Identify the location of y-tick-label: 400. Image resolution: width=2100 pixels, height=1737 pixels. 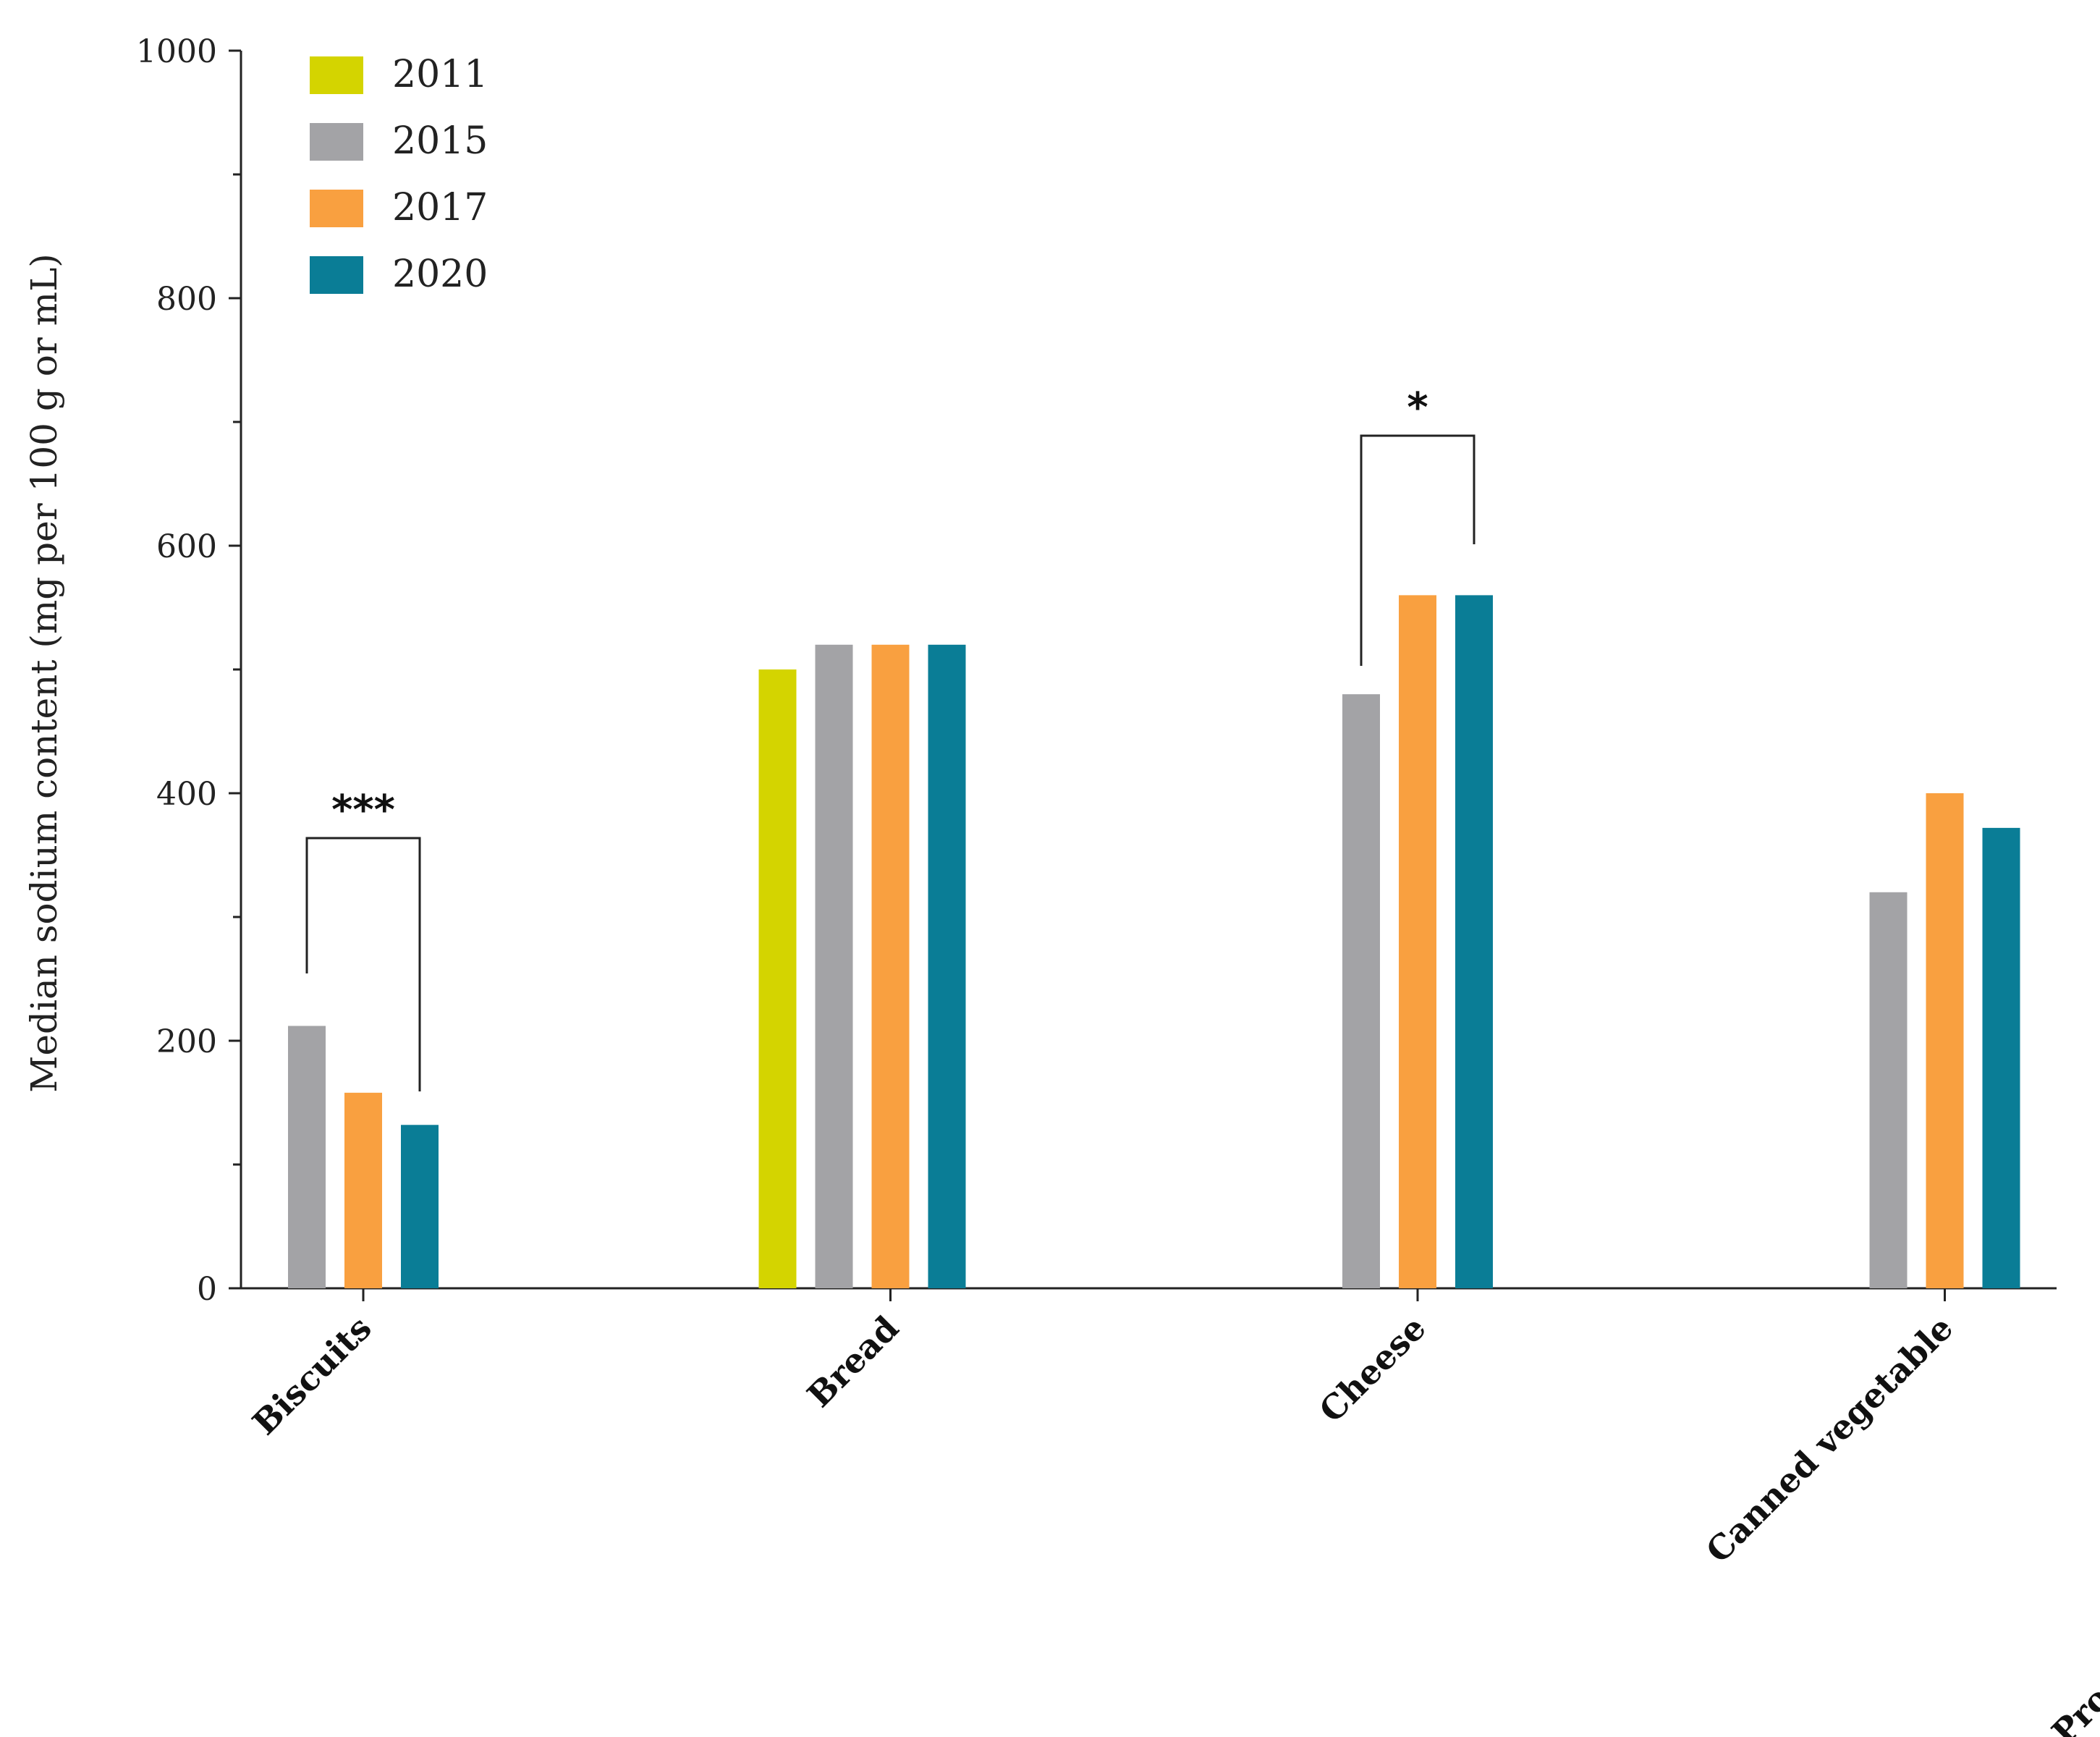
(187, 794).